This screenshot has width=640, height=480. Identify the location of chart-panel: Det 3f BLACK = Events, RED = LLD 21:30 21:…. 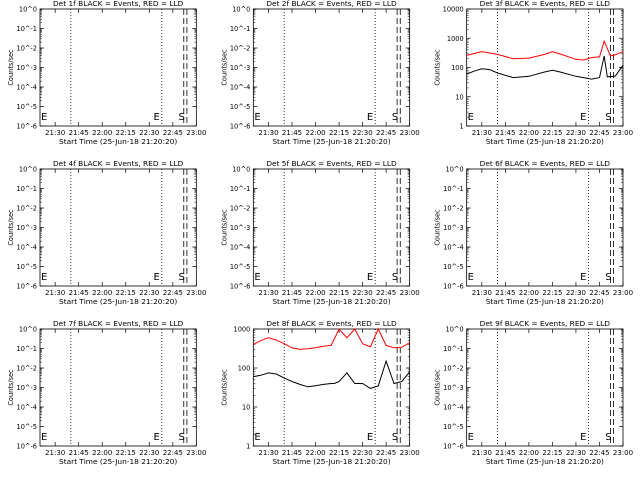
(533, 73).